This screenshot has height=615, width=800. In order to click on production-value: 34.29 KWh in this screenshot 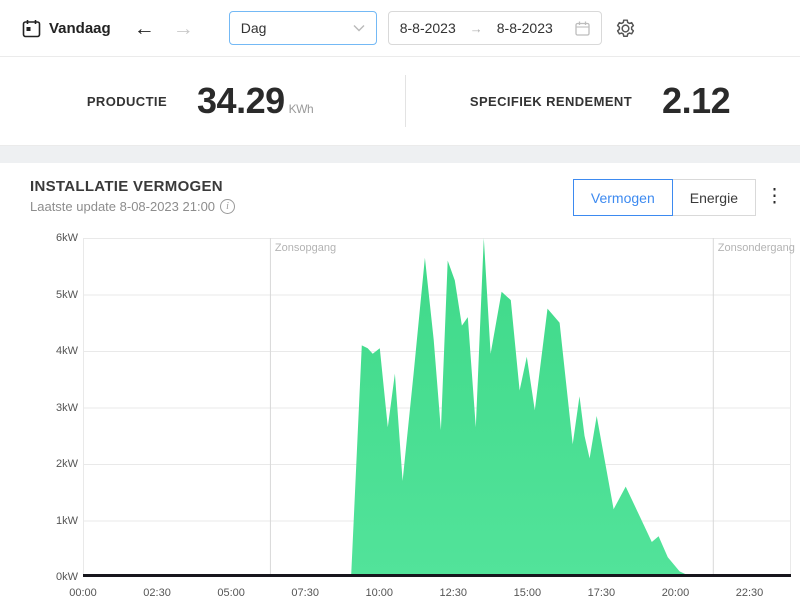, I will do `click(255, 100)`.